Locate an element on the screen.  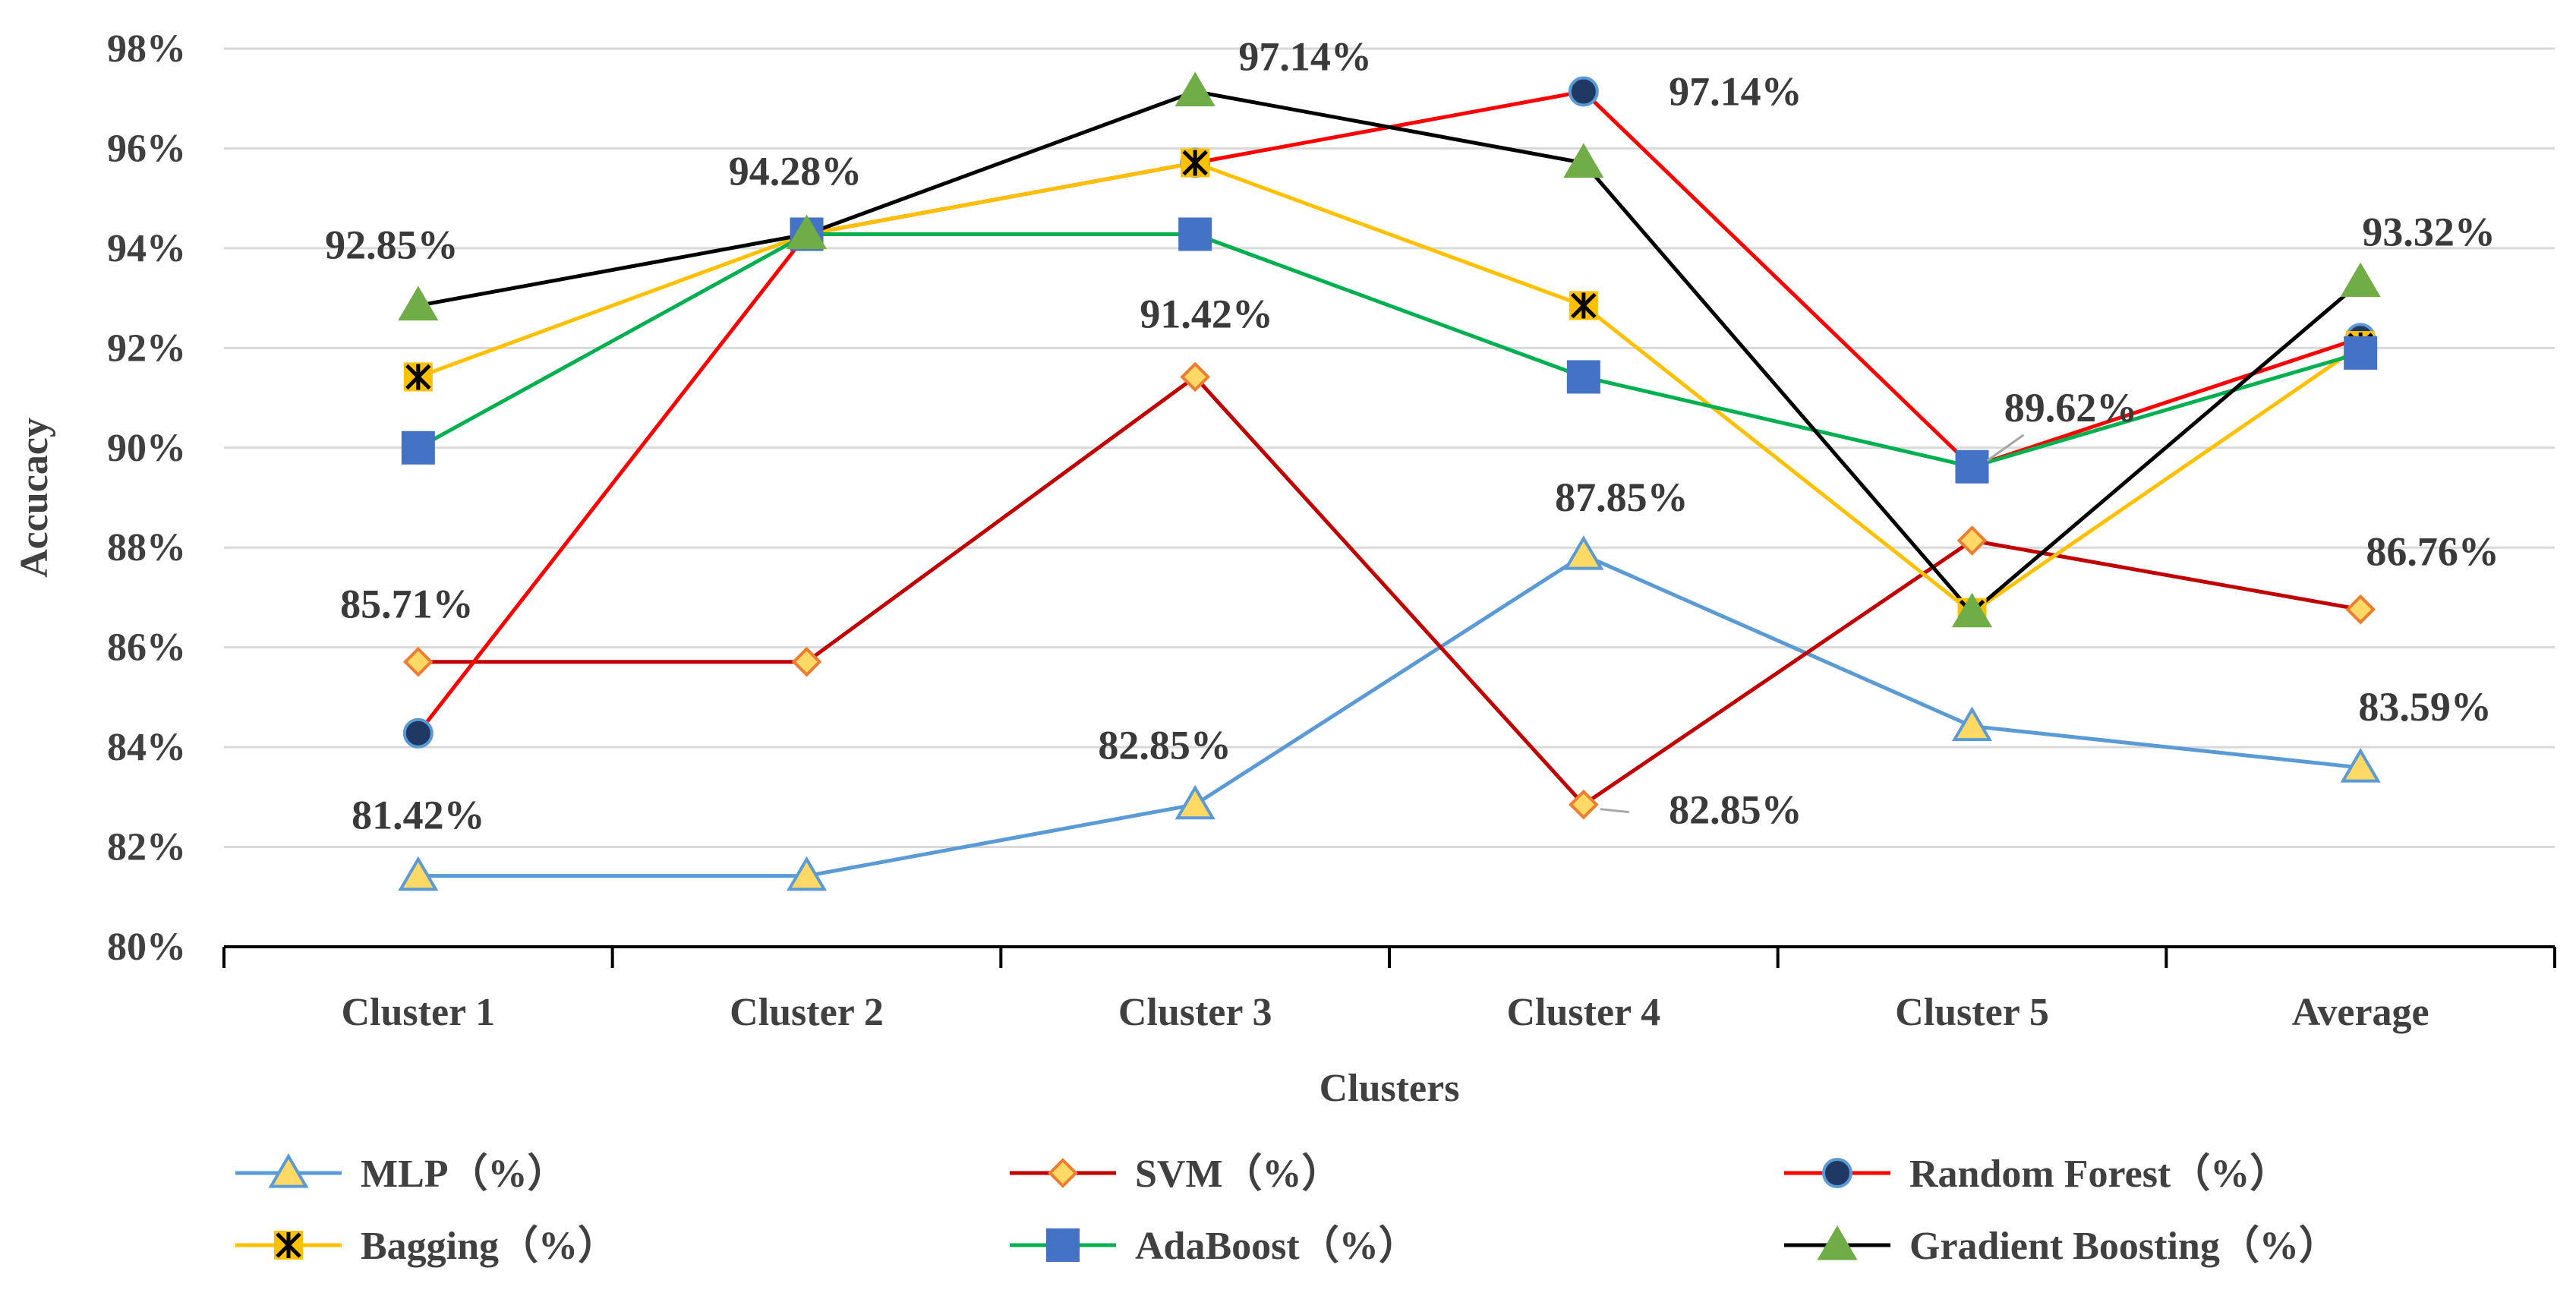
data-label: 81.42% is located at coordinates (418, 815).